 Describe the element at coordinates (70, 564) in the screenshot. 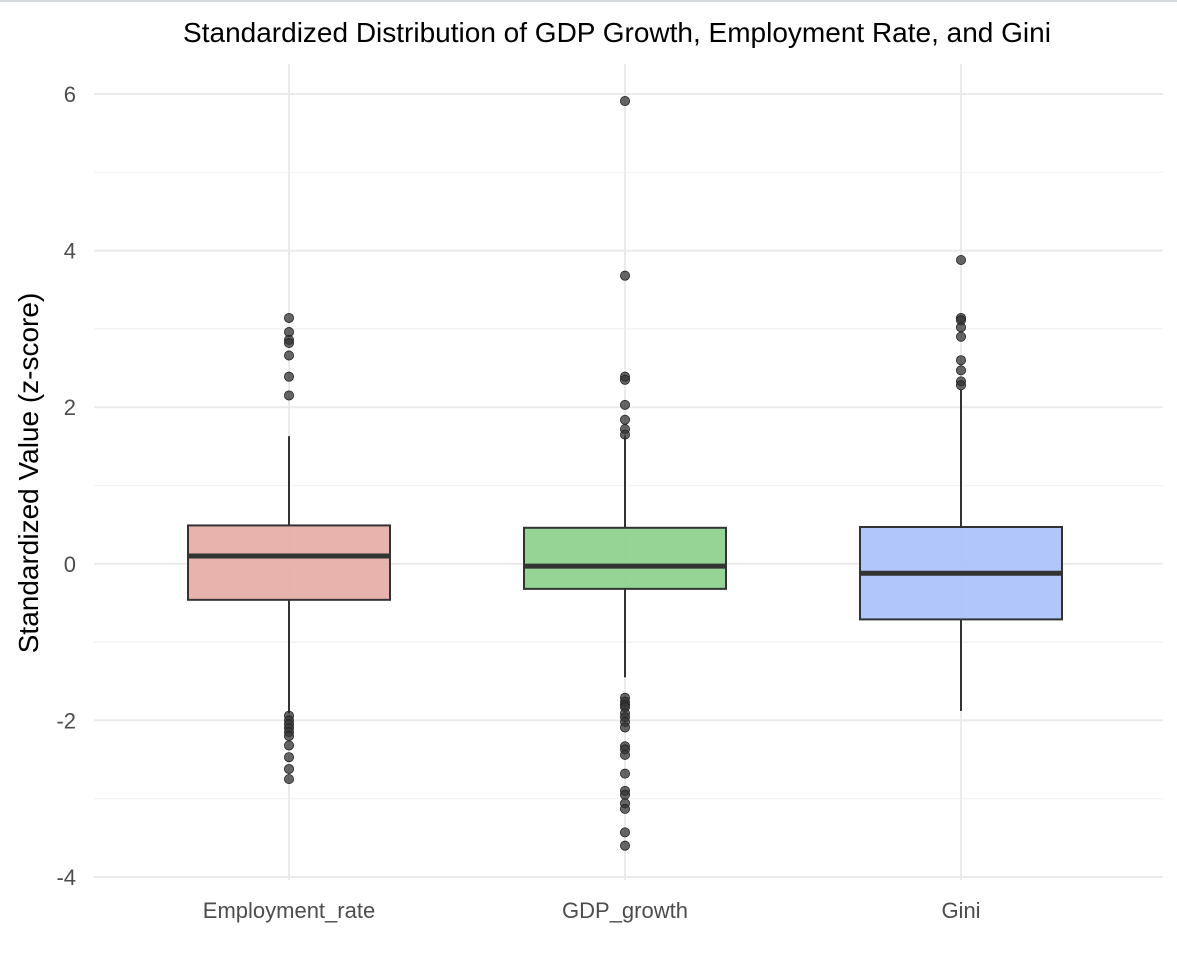

I see `y-tick-label: 0` at that location.